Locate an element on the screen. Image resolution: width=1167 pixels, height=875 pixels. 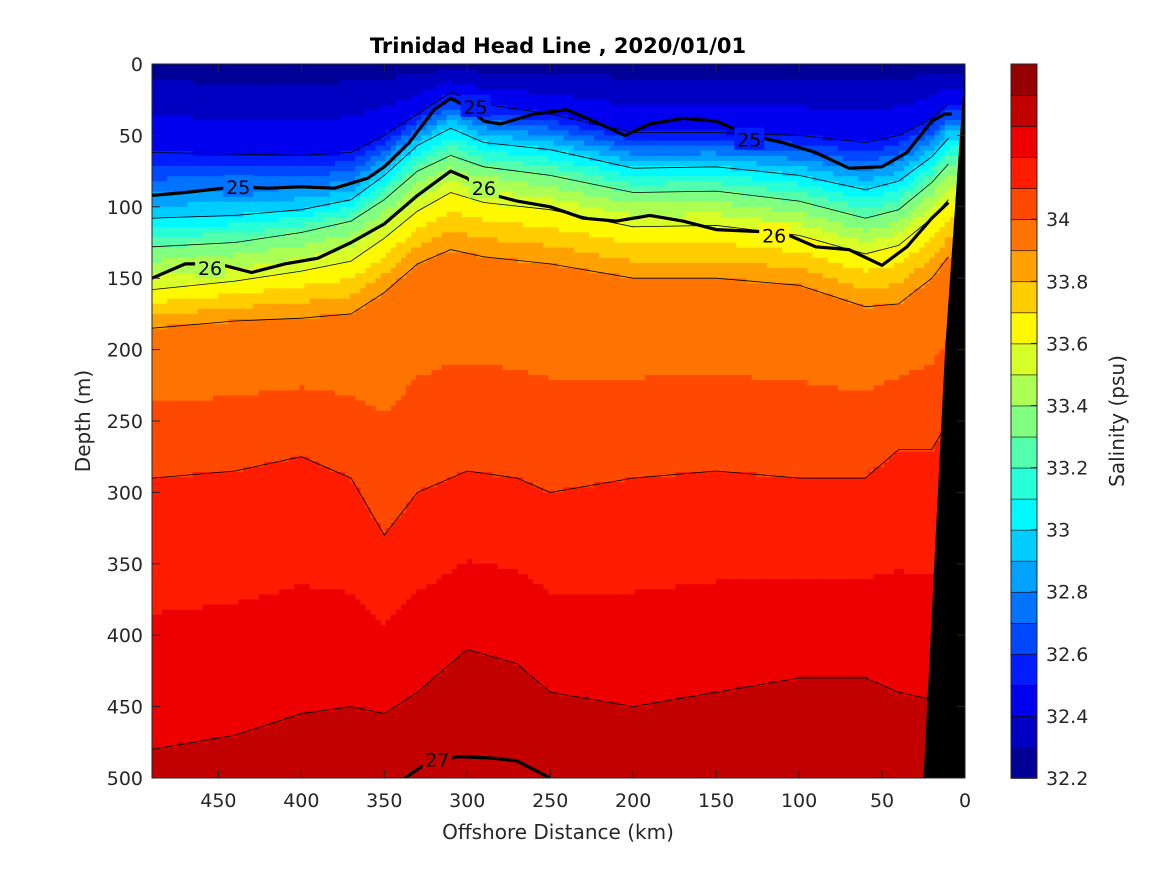
y-tick-label: 450 is located at coordinates (125, 708).